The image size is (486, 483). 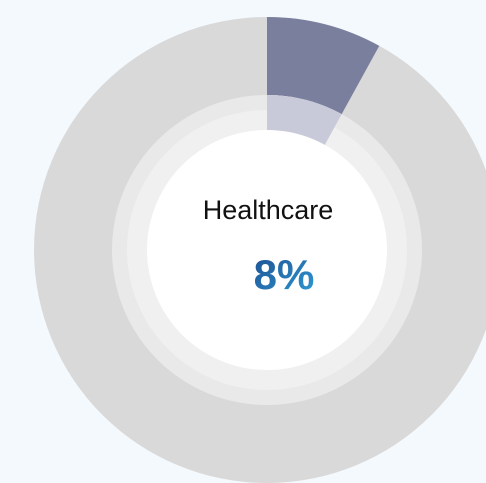 What do you see at coordinates (304, 121) in the screenshot?
I see `inner-segment` at bounding box center [304, 121].